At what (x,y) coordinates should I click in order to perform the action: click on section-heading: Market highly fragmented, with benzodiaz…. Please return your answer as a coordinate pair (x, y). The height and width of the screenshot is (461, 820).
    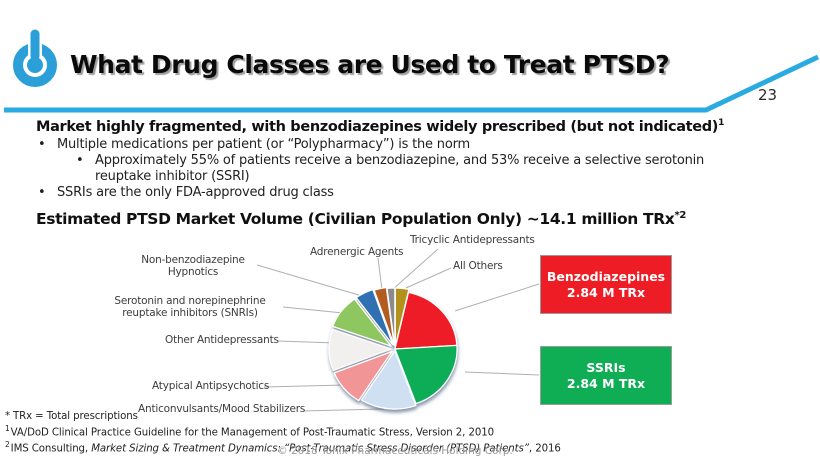
    Looking at the image, I should click on (417, 125).